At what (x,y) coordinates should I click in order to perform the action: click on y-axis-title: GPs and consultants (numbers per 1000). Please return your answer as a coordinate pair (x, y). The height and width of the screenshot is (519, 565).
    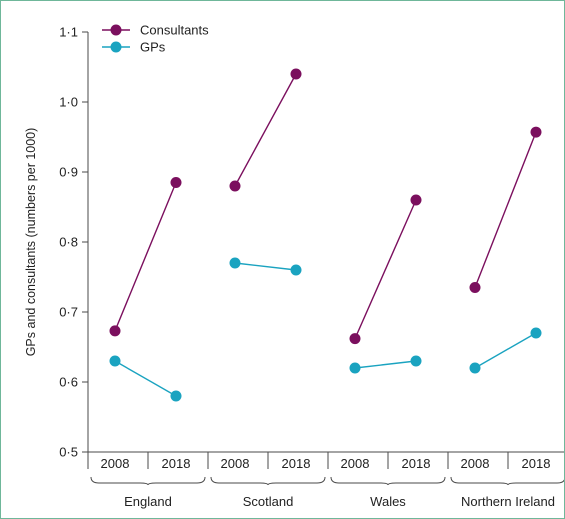
    Looking at the image, I should click on (31, 242).